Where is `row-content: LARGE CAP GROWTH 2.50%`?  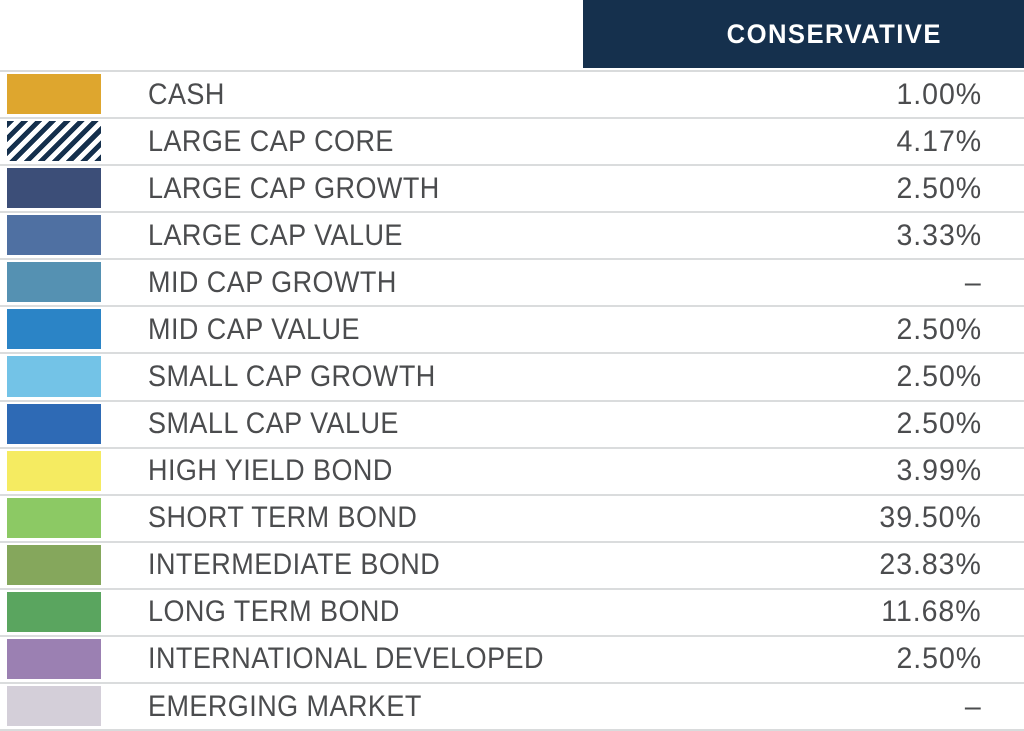
row-content: LARGE CAP GROWTH 2.50% is located at coordinates (564, 188).